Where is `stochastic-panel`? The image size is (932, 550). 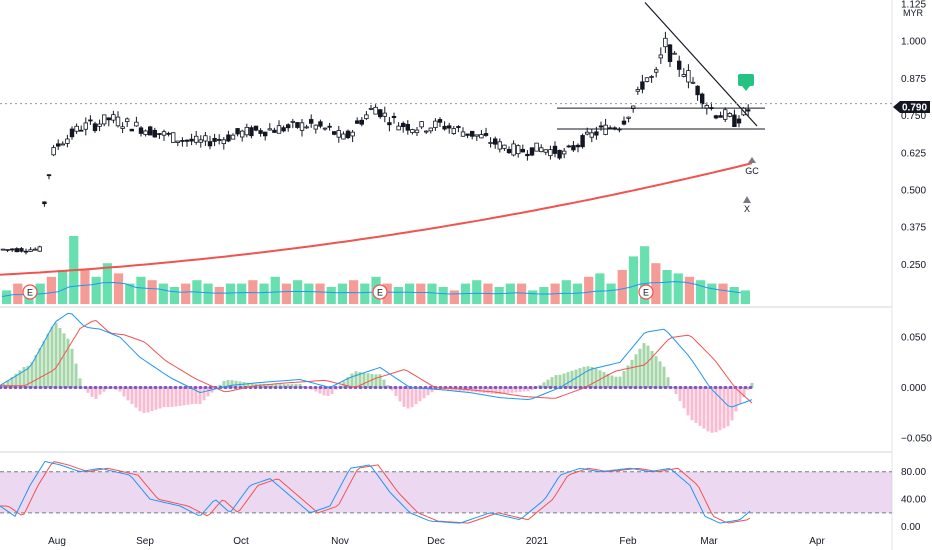 stochastic-panel is located at coordinates (446, 492).